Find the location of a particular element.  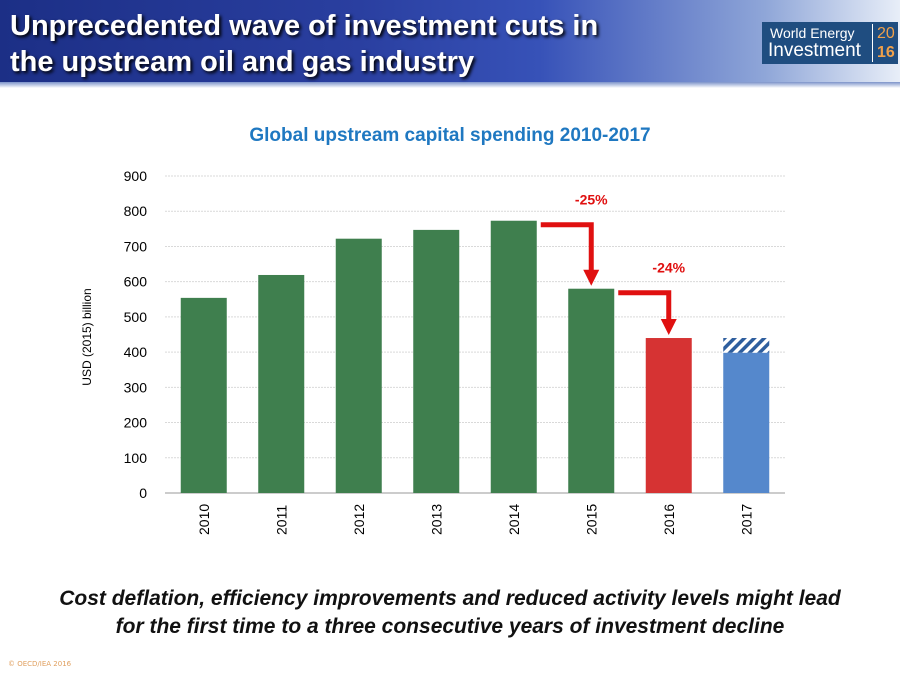

bar-2014 is located at coordinates (513, 356).